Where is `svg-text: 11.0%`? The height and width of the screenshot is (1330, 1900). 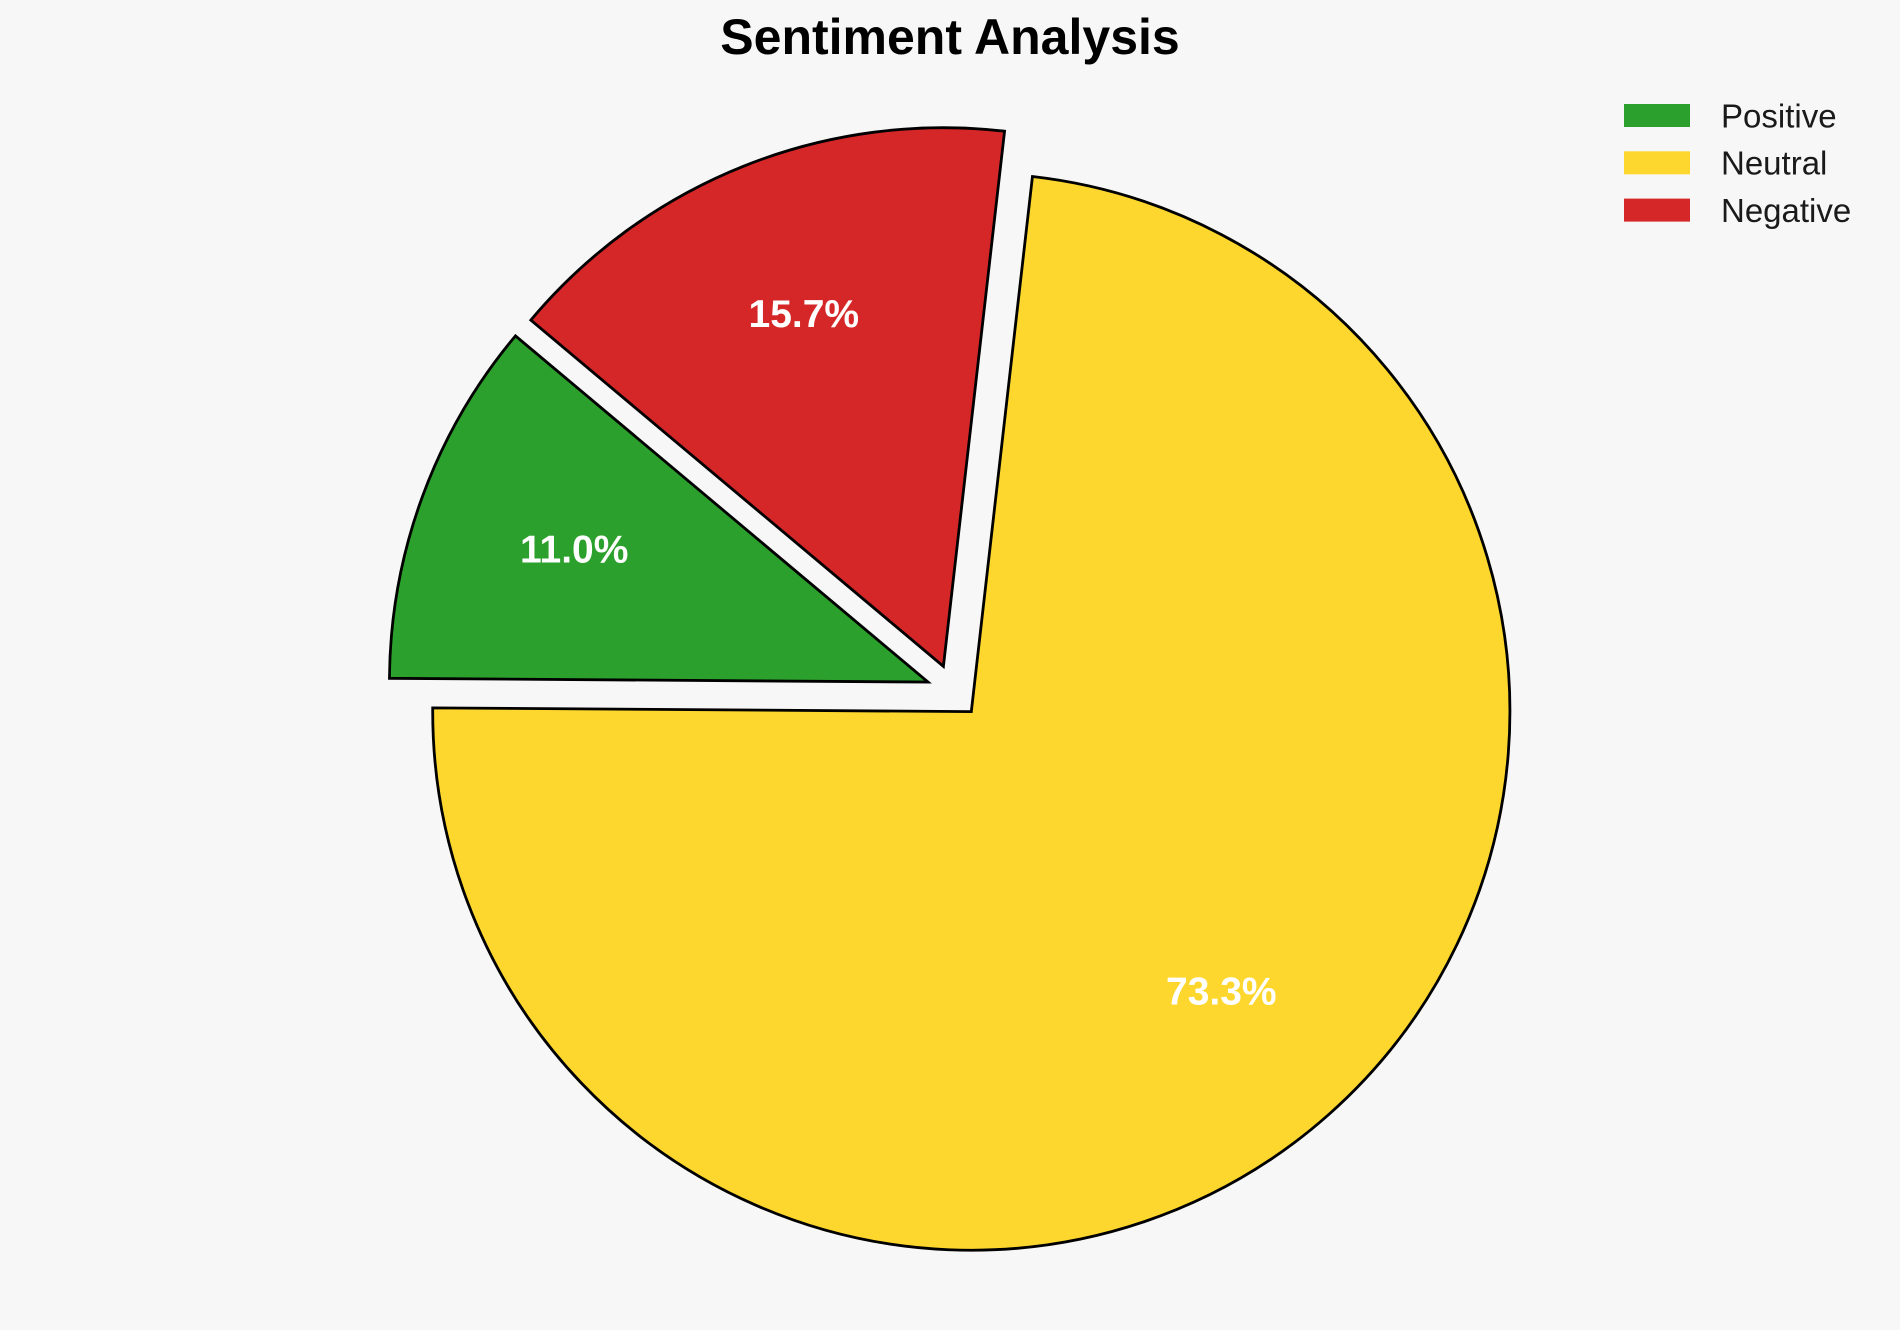
svg-text: 11.0% is located at coordinates (574, 550).